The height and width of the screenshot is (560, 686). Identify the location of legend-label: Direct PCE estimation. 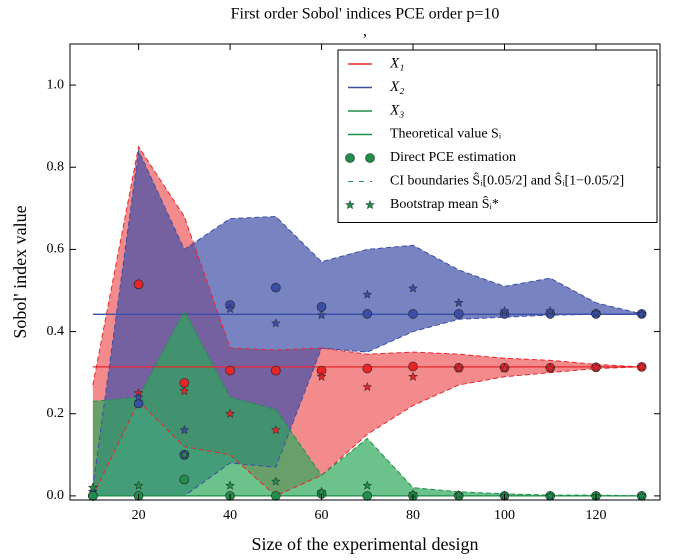
(453, 157).